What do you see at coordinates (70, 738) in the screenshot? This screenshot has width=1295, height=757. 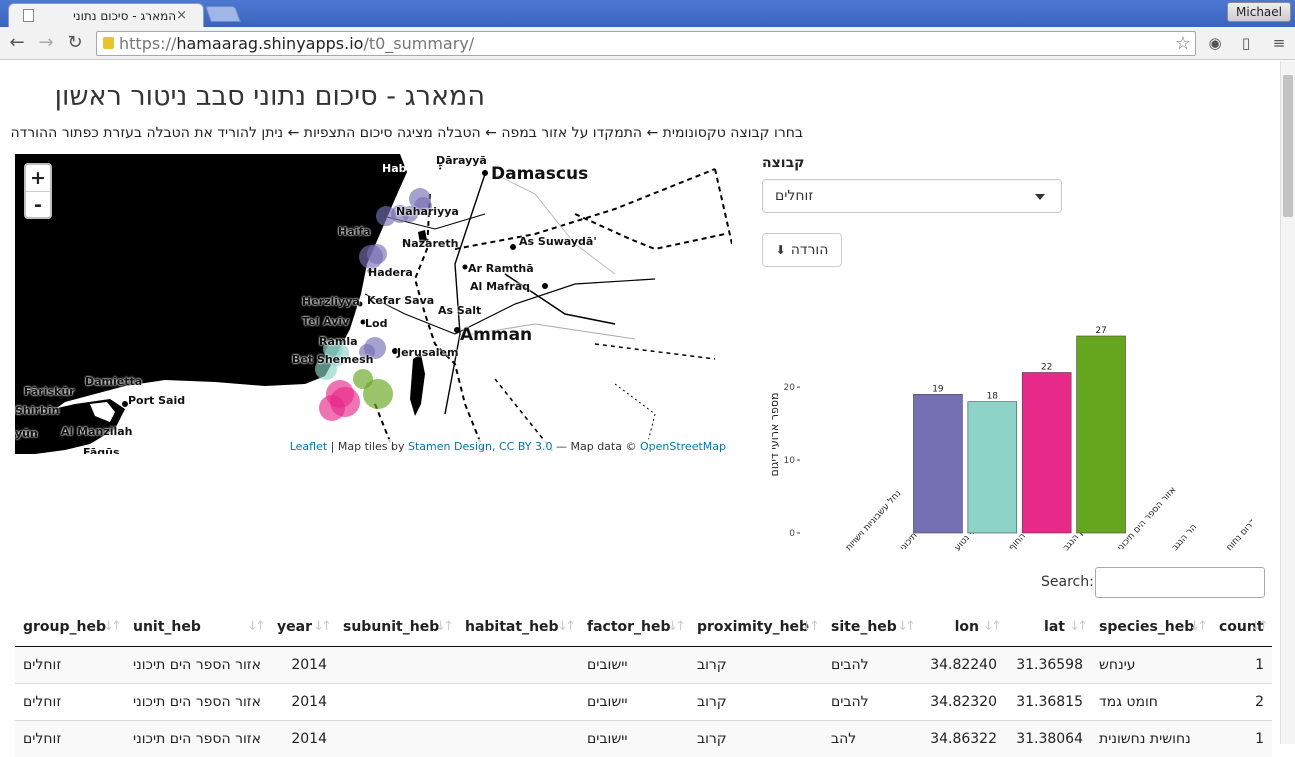 I see `table-cell-group-heb: זוחלים` at bounding box center [70, 738].